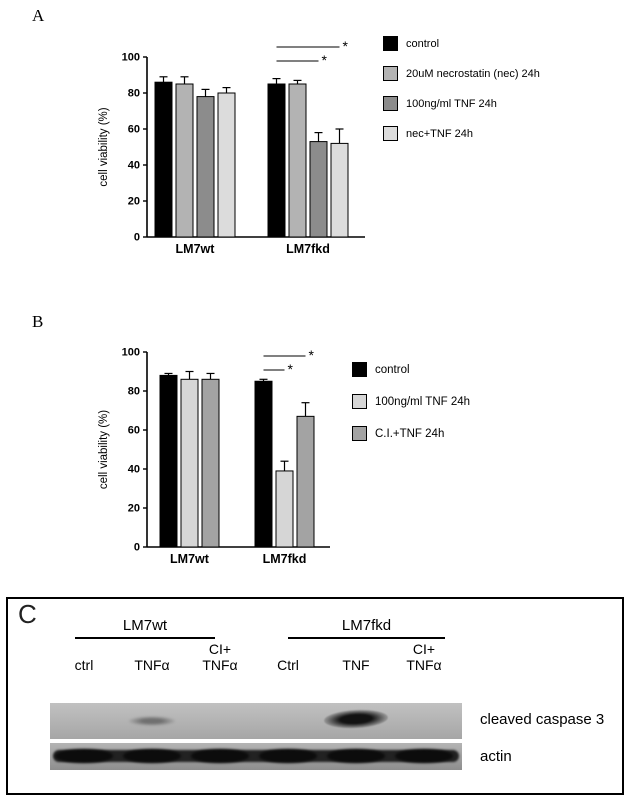 This screenshot has height=800, width=633. I want to click on cell-line-label-lm7wt: LM7wt, so click(145, 625).